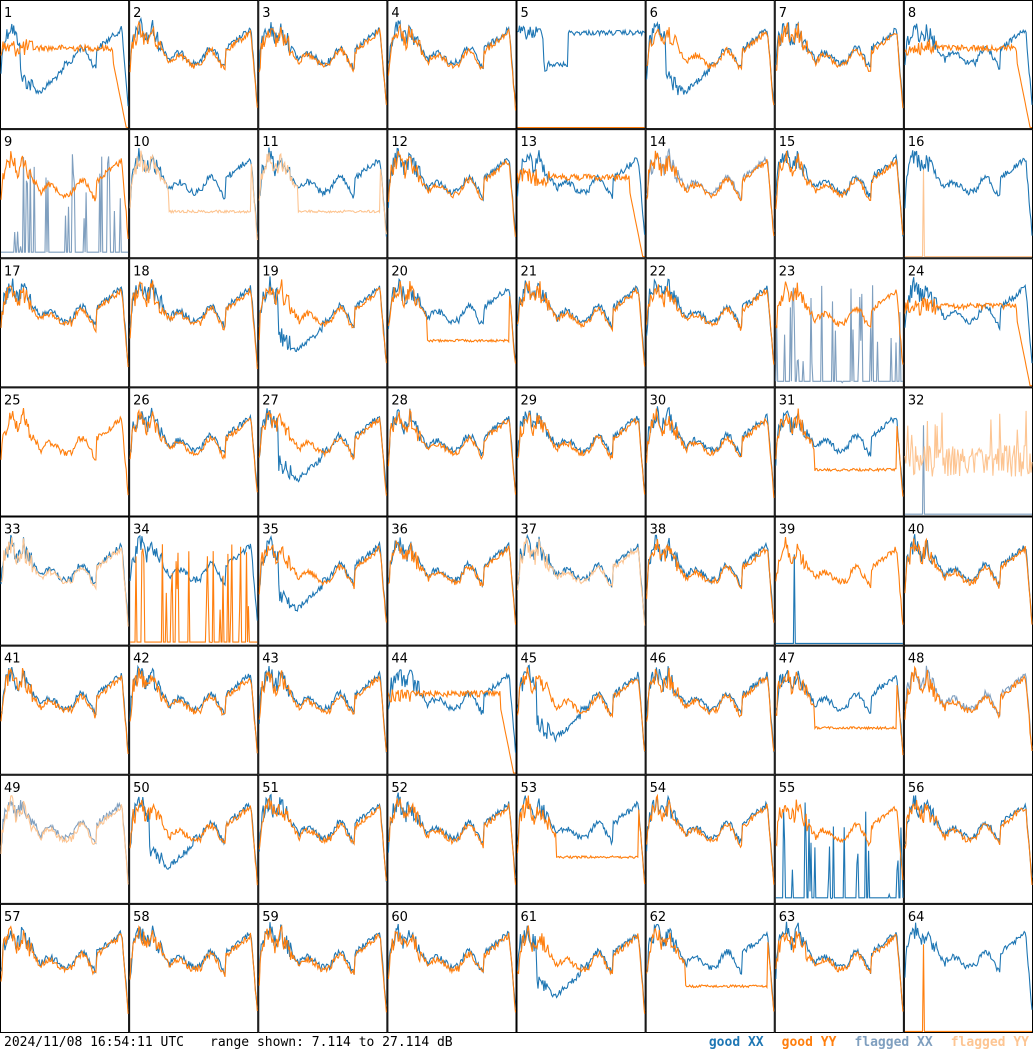 The image size is (1033, 1053). Describe the element at coordinates (916, 400) in the screenshot. I see `panel-label: 32` at that location.